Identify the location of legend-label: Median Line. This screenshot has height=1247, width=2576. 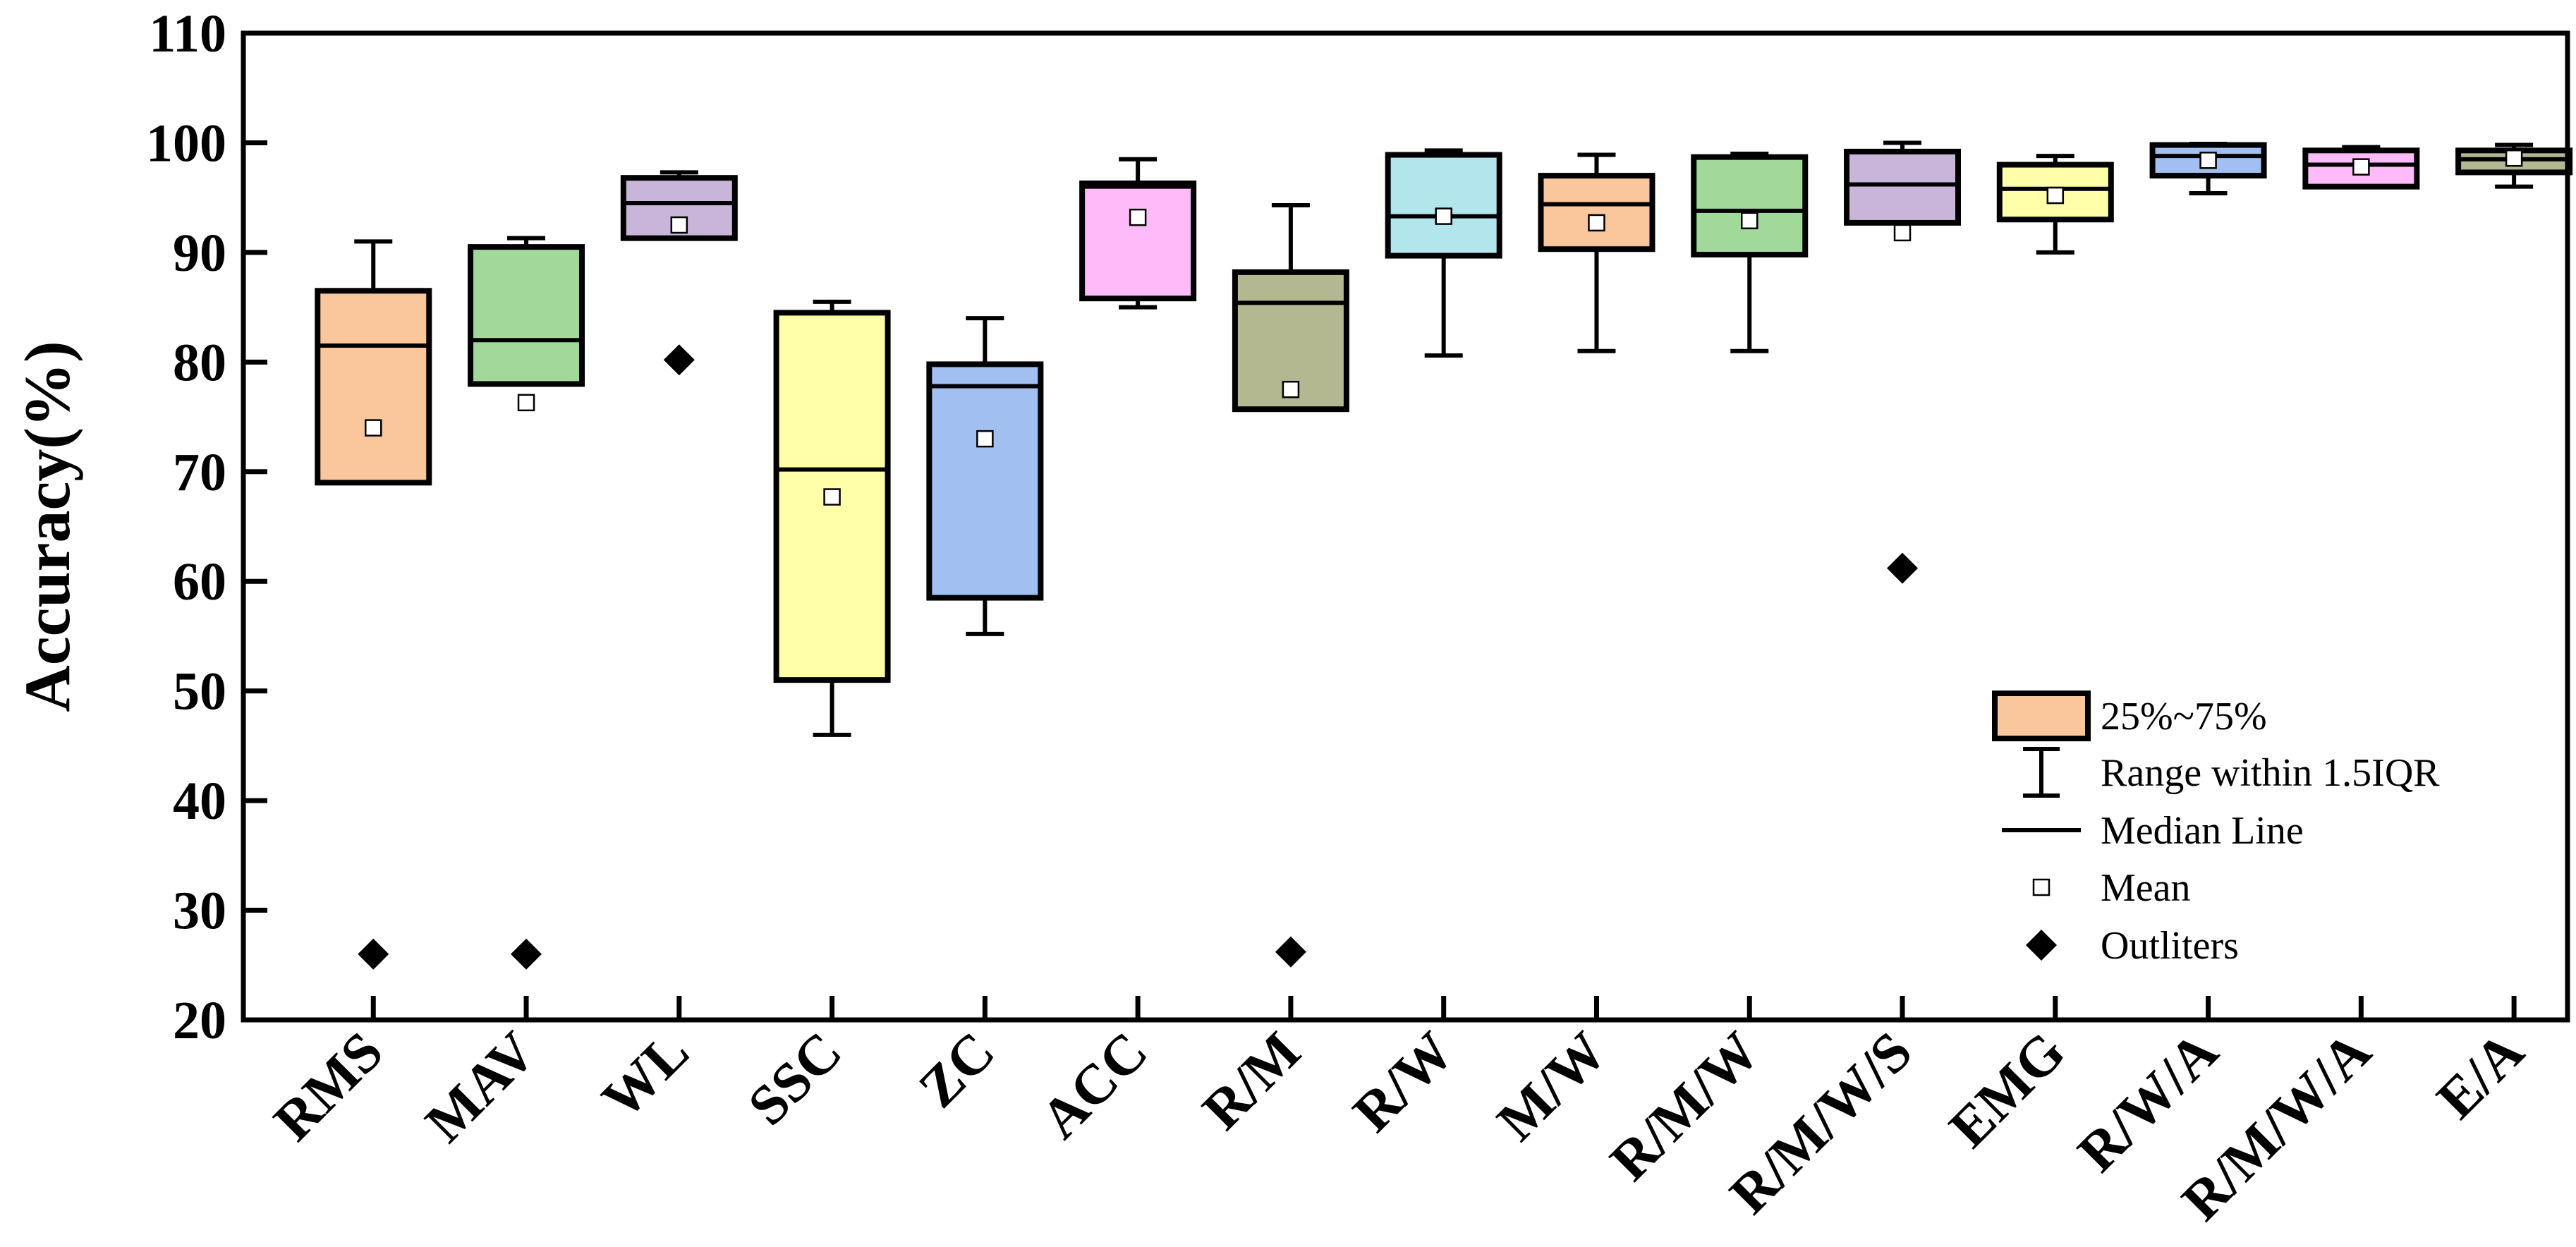
(2202, 831).